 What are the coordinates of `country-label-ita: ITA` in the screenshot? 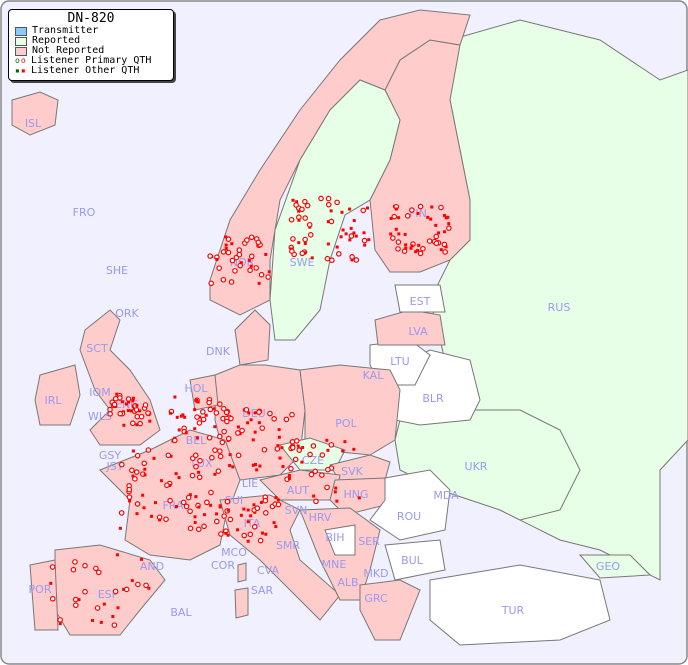 It's located at (252, 523).